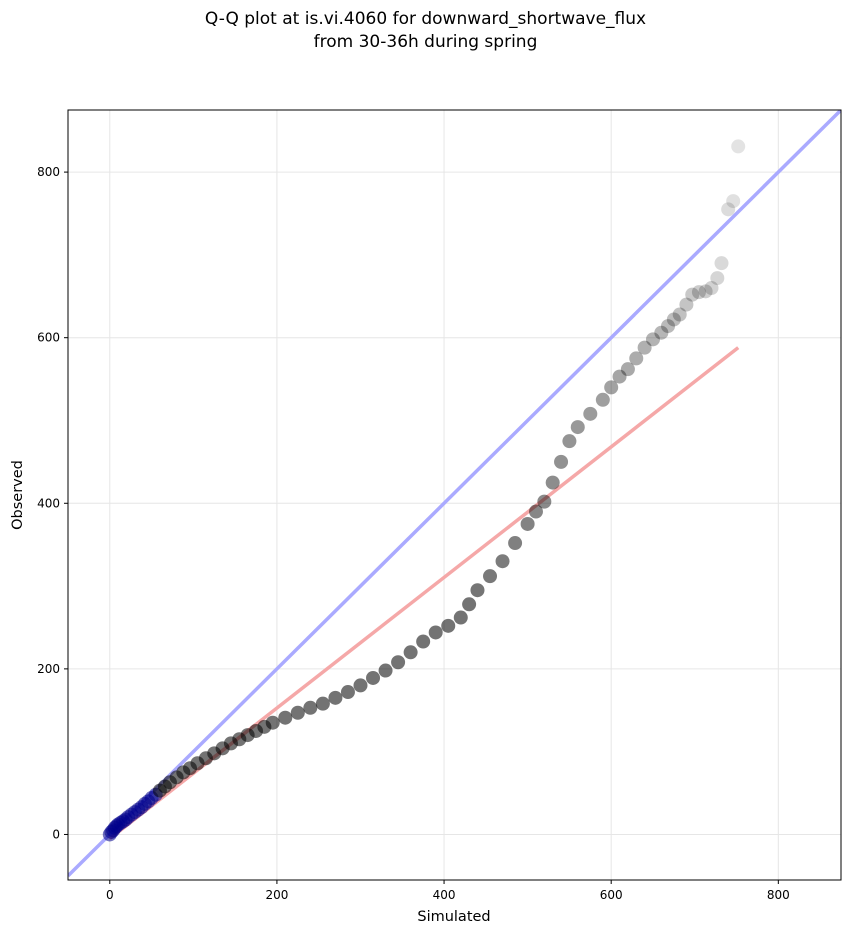  I want to click on x-tick-label: 600, so click(611, 895).